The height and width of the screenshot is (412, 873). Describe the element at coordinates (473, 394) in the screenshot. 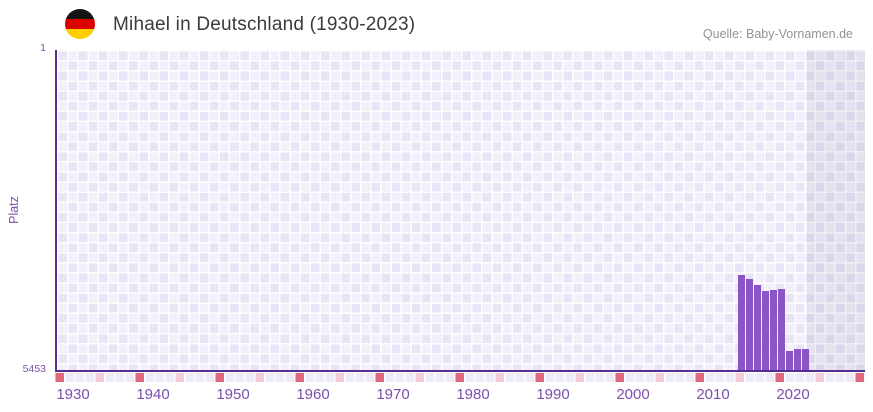

I see `x-tick-label: 1980` at that location.